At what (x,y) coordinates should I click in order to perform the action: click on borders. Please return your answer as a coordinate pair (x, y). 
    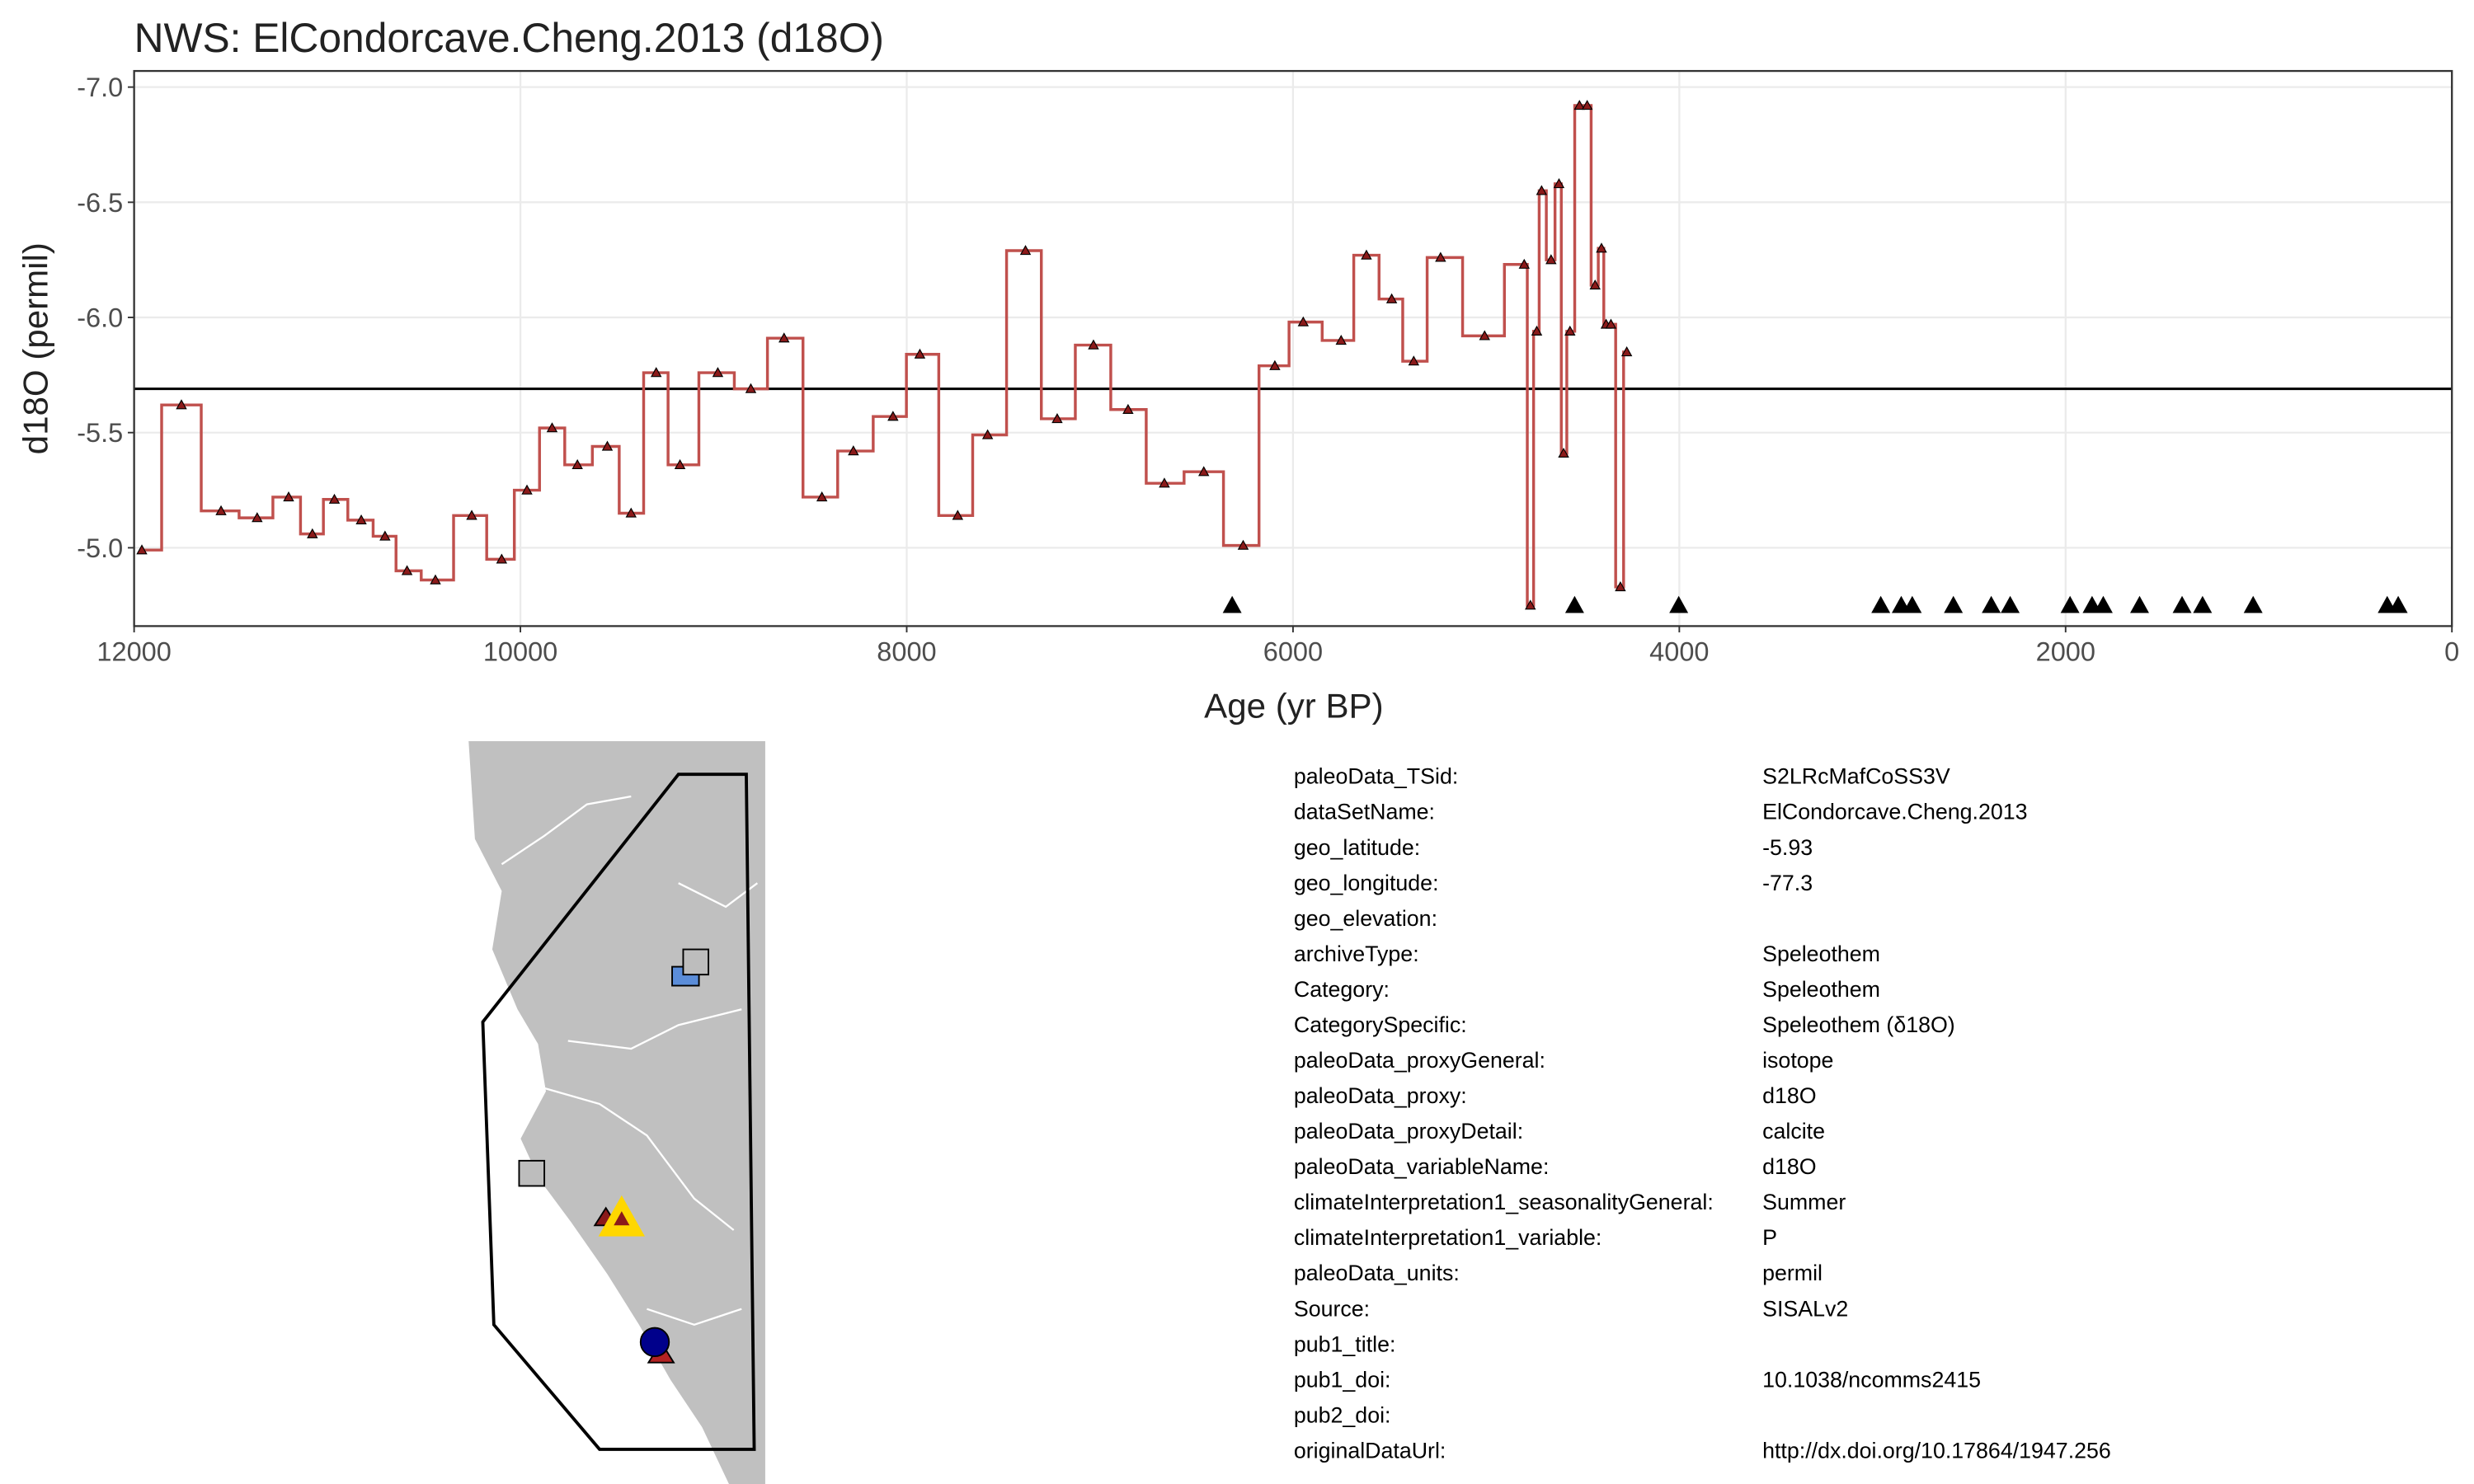
    Looking at the image, I should click on (630, 1061).